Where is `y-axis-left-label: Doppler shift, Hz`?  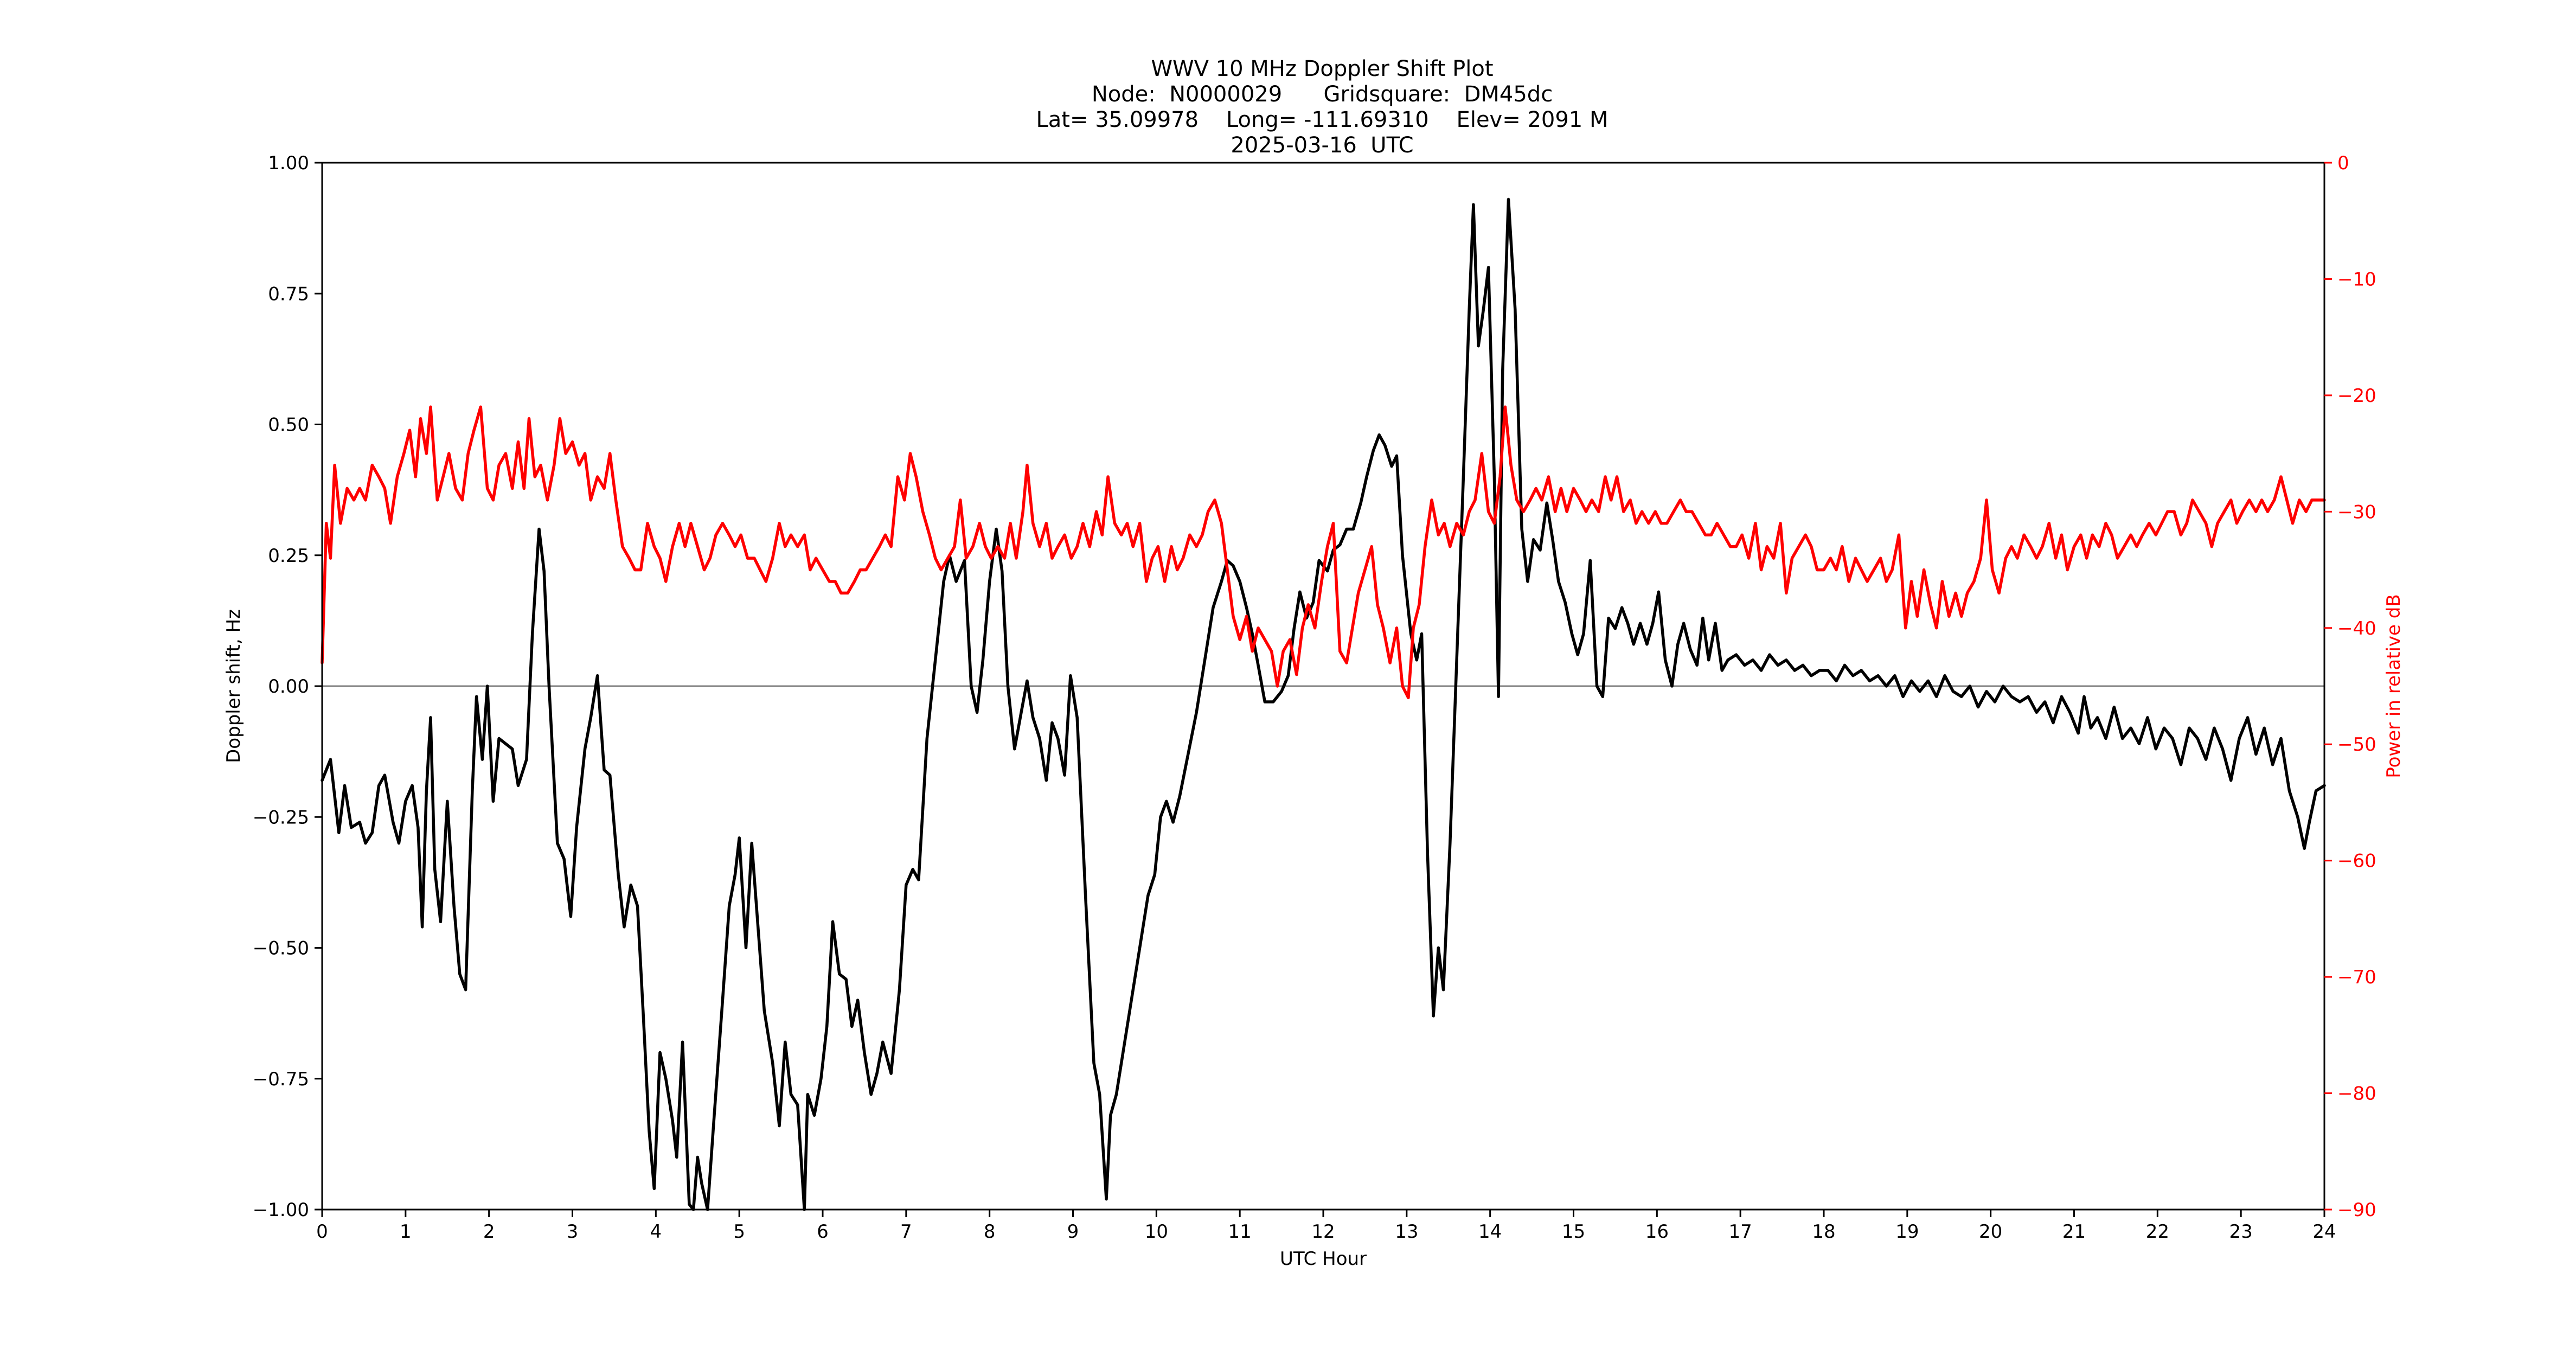
y-axis-left-label: Doppler shift, Hz is located at coordinates (234, 686).